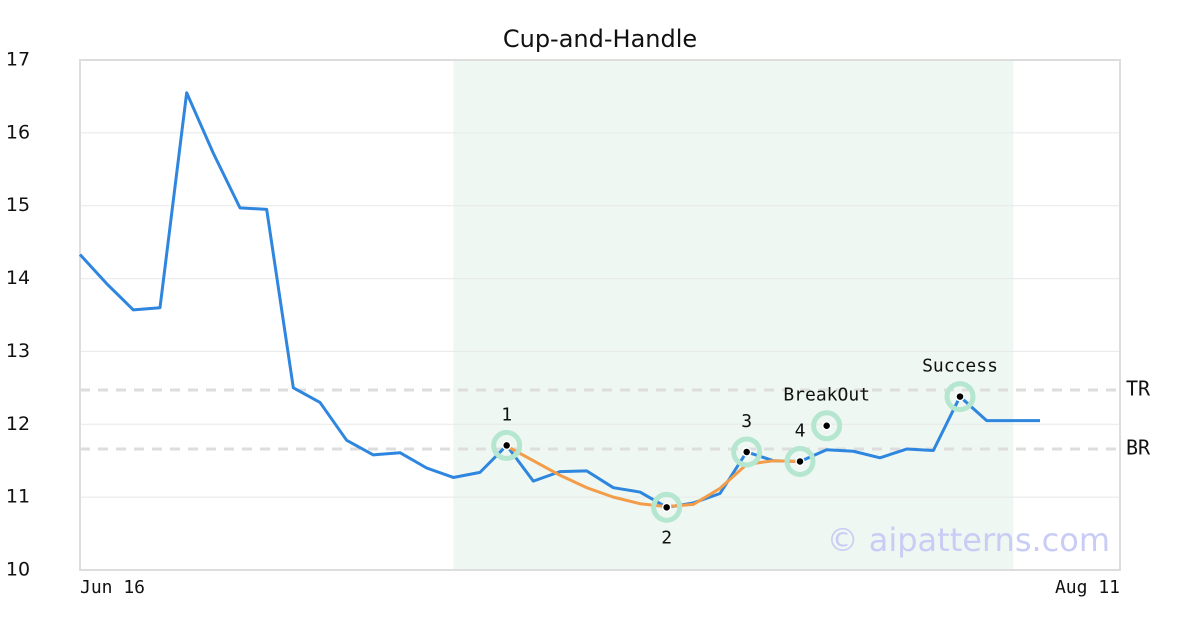 The width and height of the screenshot is (1200, 634). I want to click on y-tick-label: 12, so click(18, 424).